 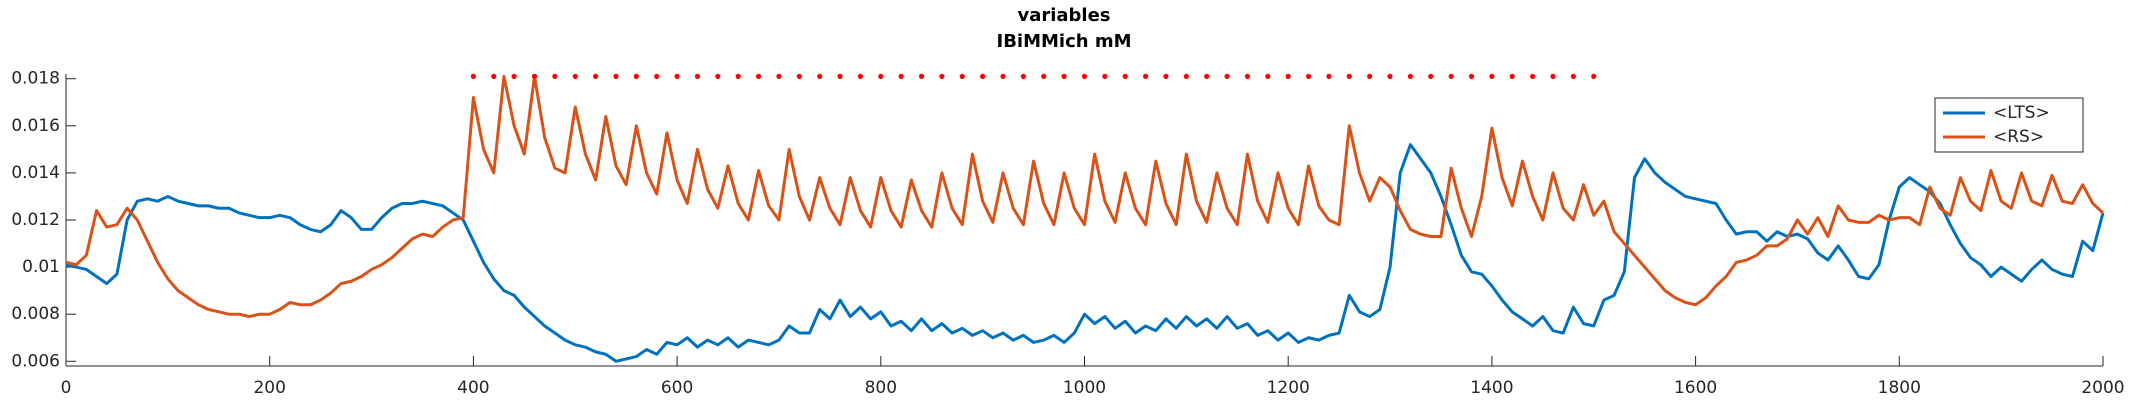 I want to click on y-tick-label: 0.018, so click(x=35, y=79).